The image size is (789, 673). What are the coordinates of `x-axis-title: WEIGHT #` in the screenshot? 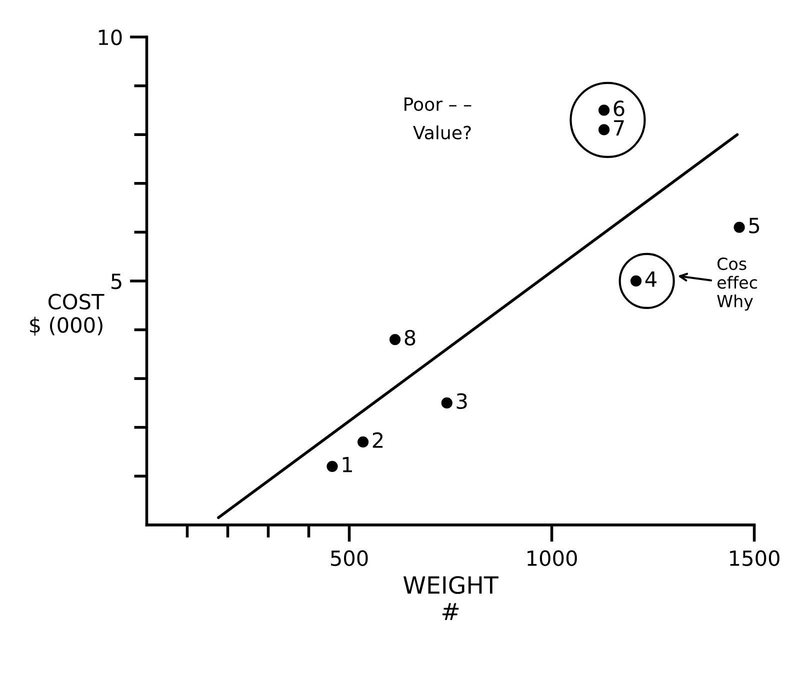 It's located at (450, 598).